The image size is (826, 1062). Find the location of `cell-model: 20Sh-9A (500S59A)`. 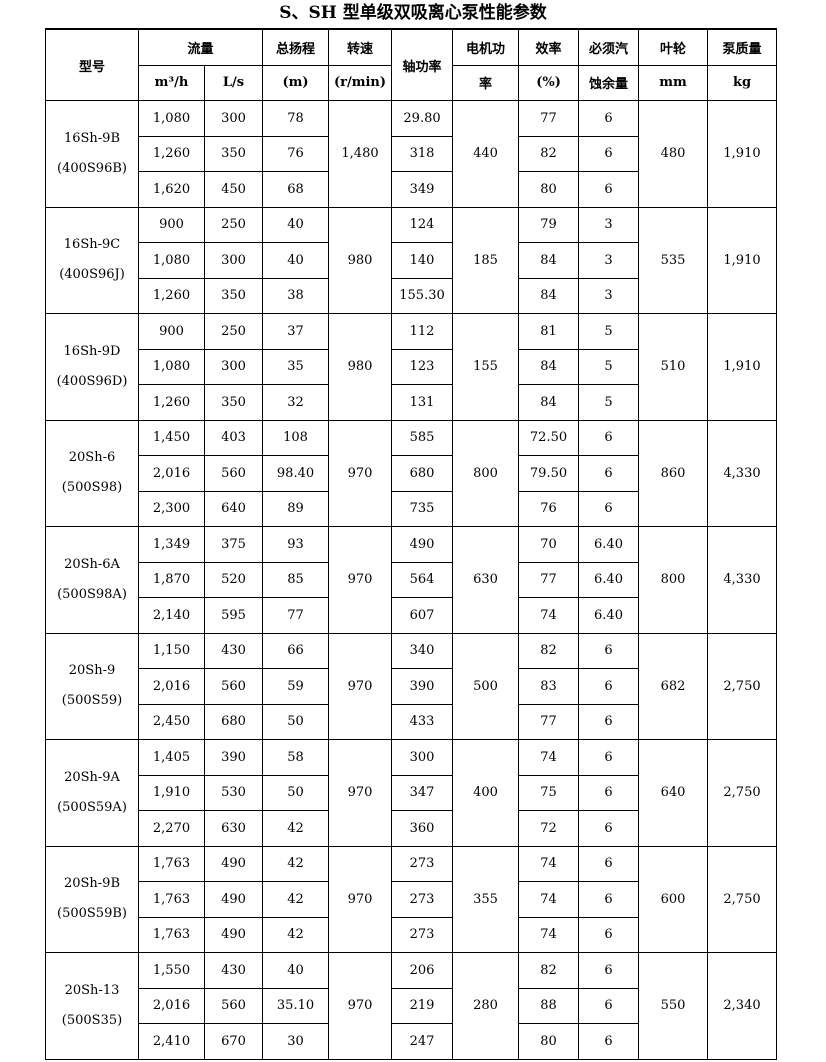

cell-model: 20Sh-9A (500S59A) is located at coordinates (92, 793).